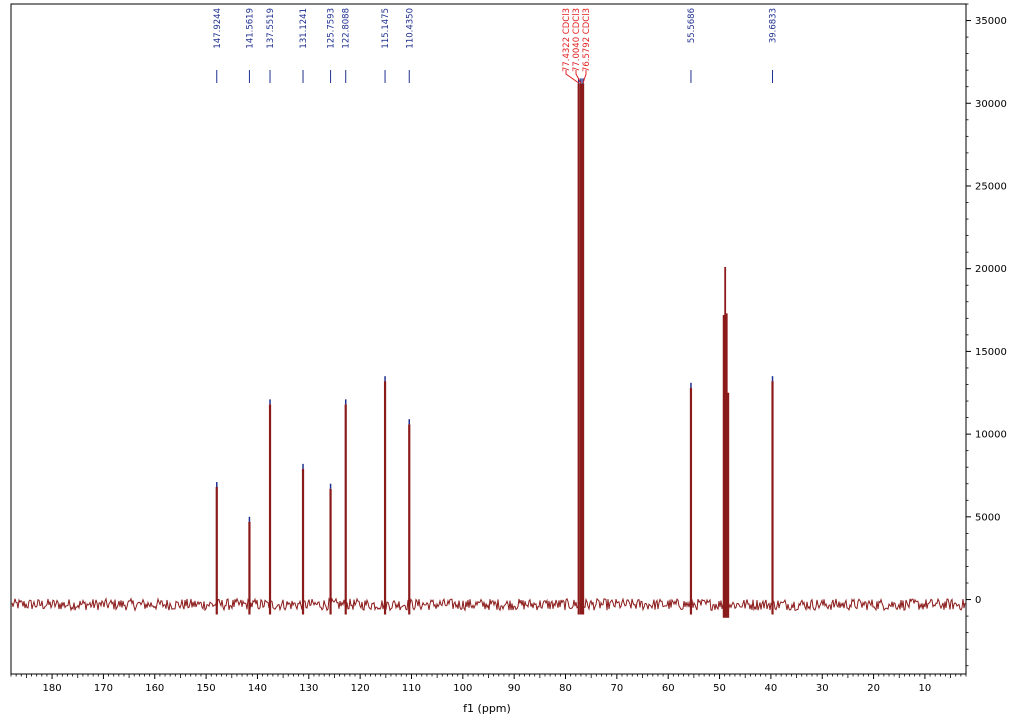 This screenshot has width=1024, height=724. What do you see at coordinates (257, 688) in the screenshot?
I see `x-tick-label-4: 140` at bounding box center [257, 688].